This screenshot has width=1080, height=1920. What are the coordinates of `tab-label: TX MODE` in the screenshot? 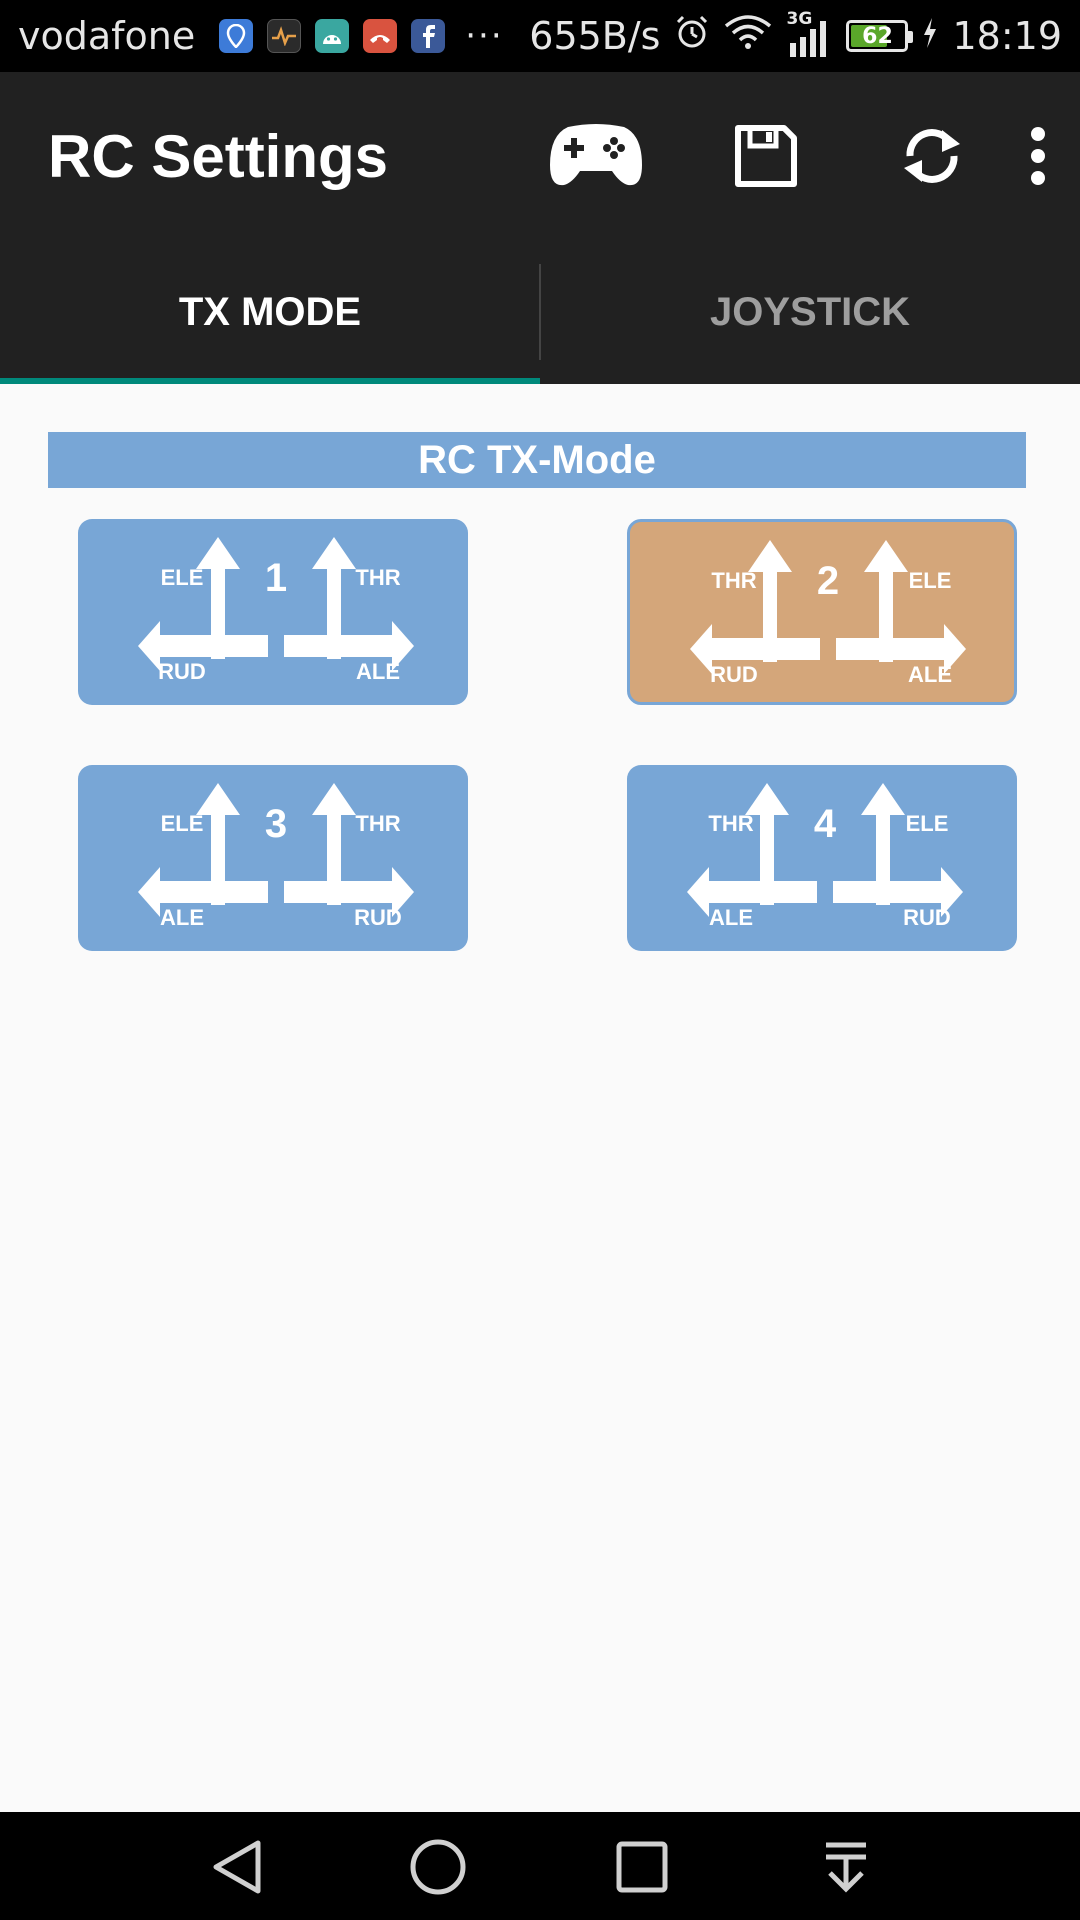 It's located at (270, 311).